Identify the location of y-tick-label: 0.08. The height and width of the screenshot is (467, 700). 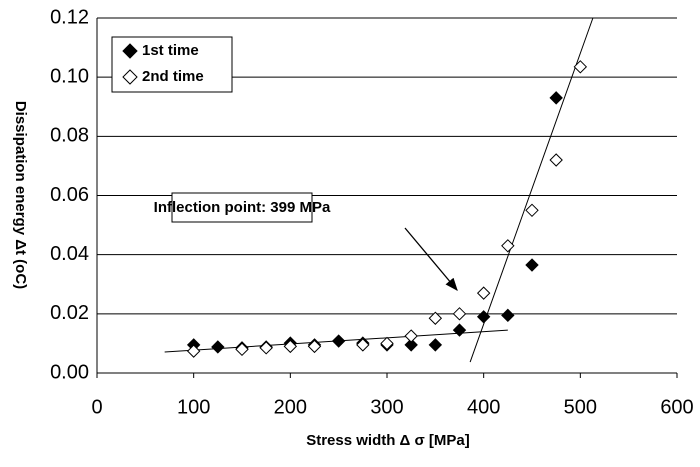
(69, 136).